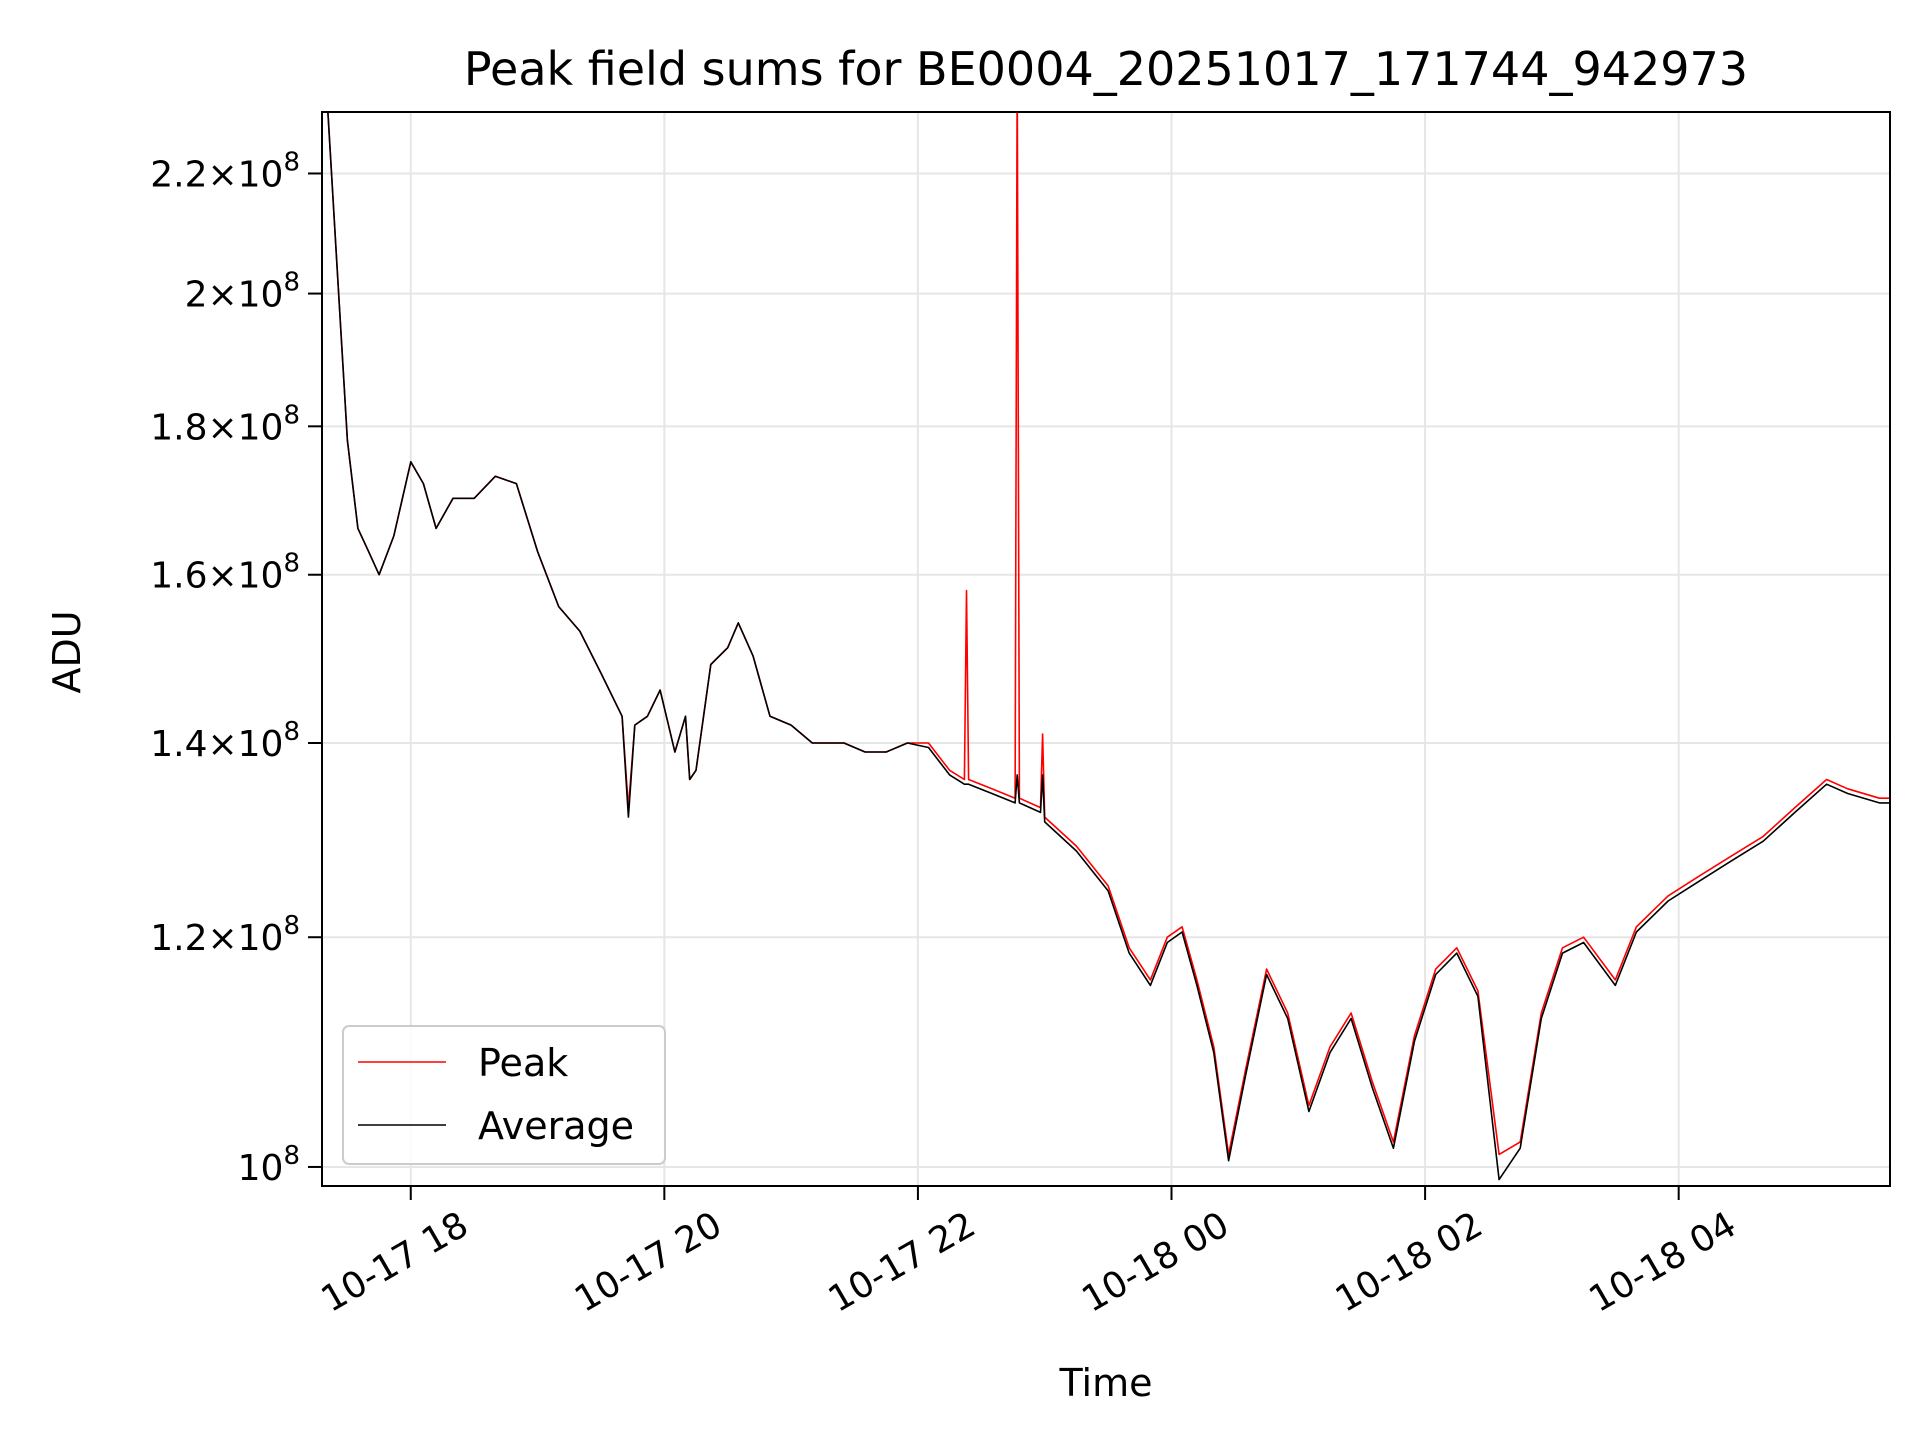  I want to click on y-tick-label: 2.2×108, so click(225, 171).